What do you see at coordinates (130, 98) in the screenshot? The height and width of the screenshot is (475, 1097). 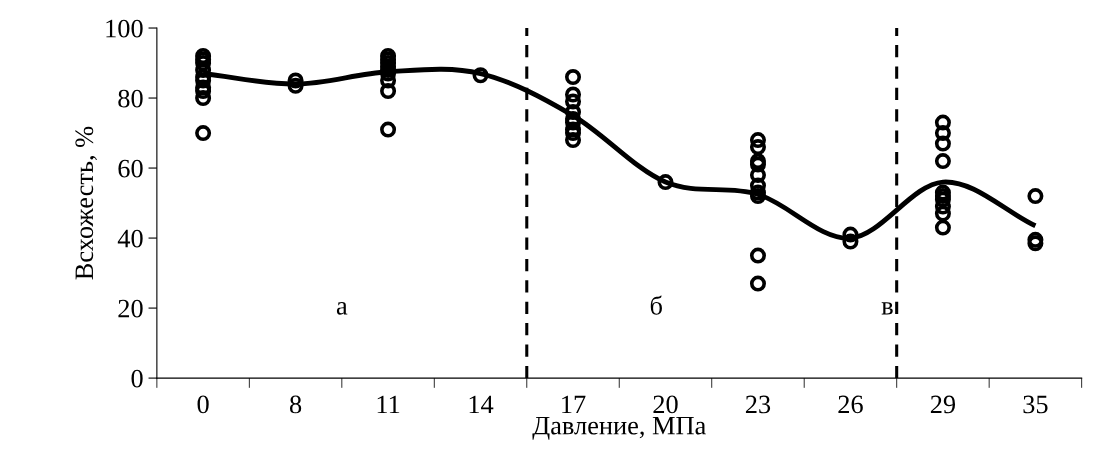 I see `y-tick-label: 80` at bounding box center [130, 98].